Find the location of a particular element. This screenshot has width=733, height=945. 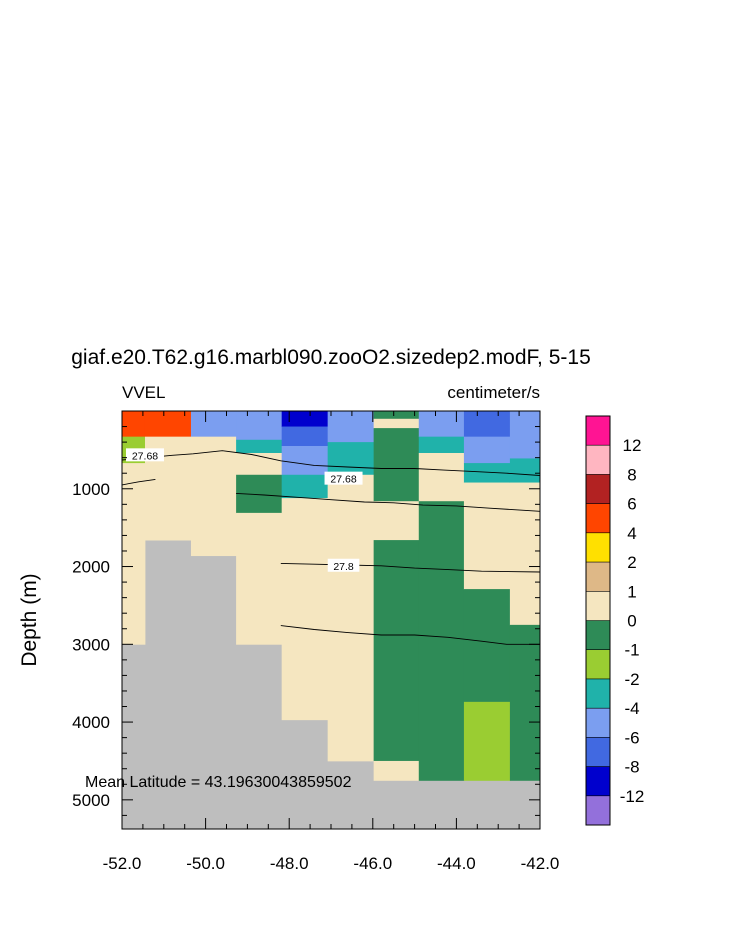

colorbar: 12 8 6 4 2 1 0 -1 -2 -4 -6 -8 -12 is located at coordinates (615, 620).